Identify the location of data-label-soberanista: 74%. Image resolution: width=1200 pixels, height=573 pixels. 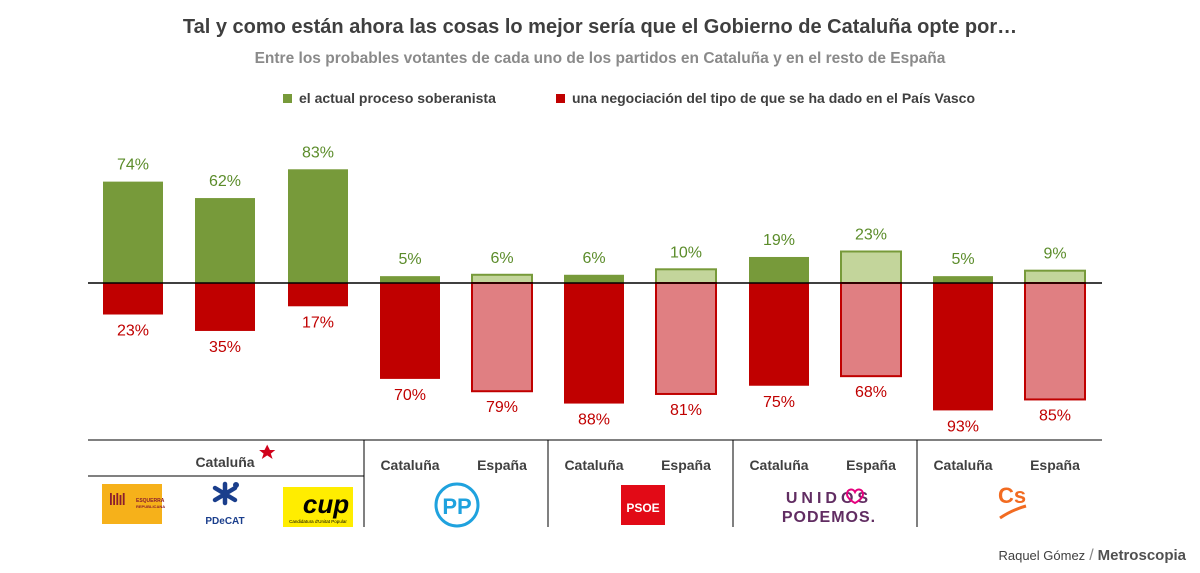
(133, 165).